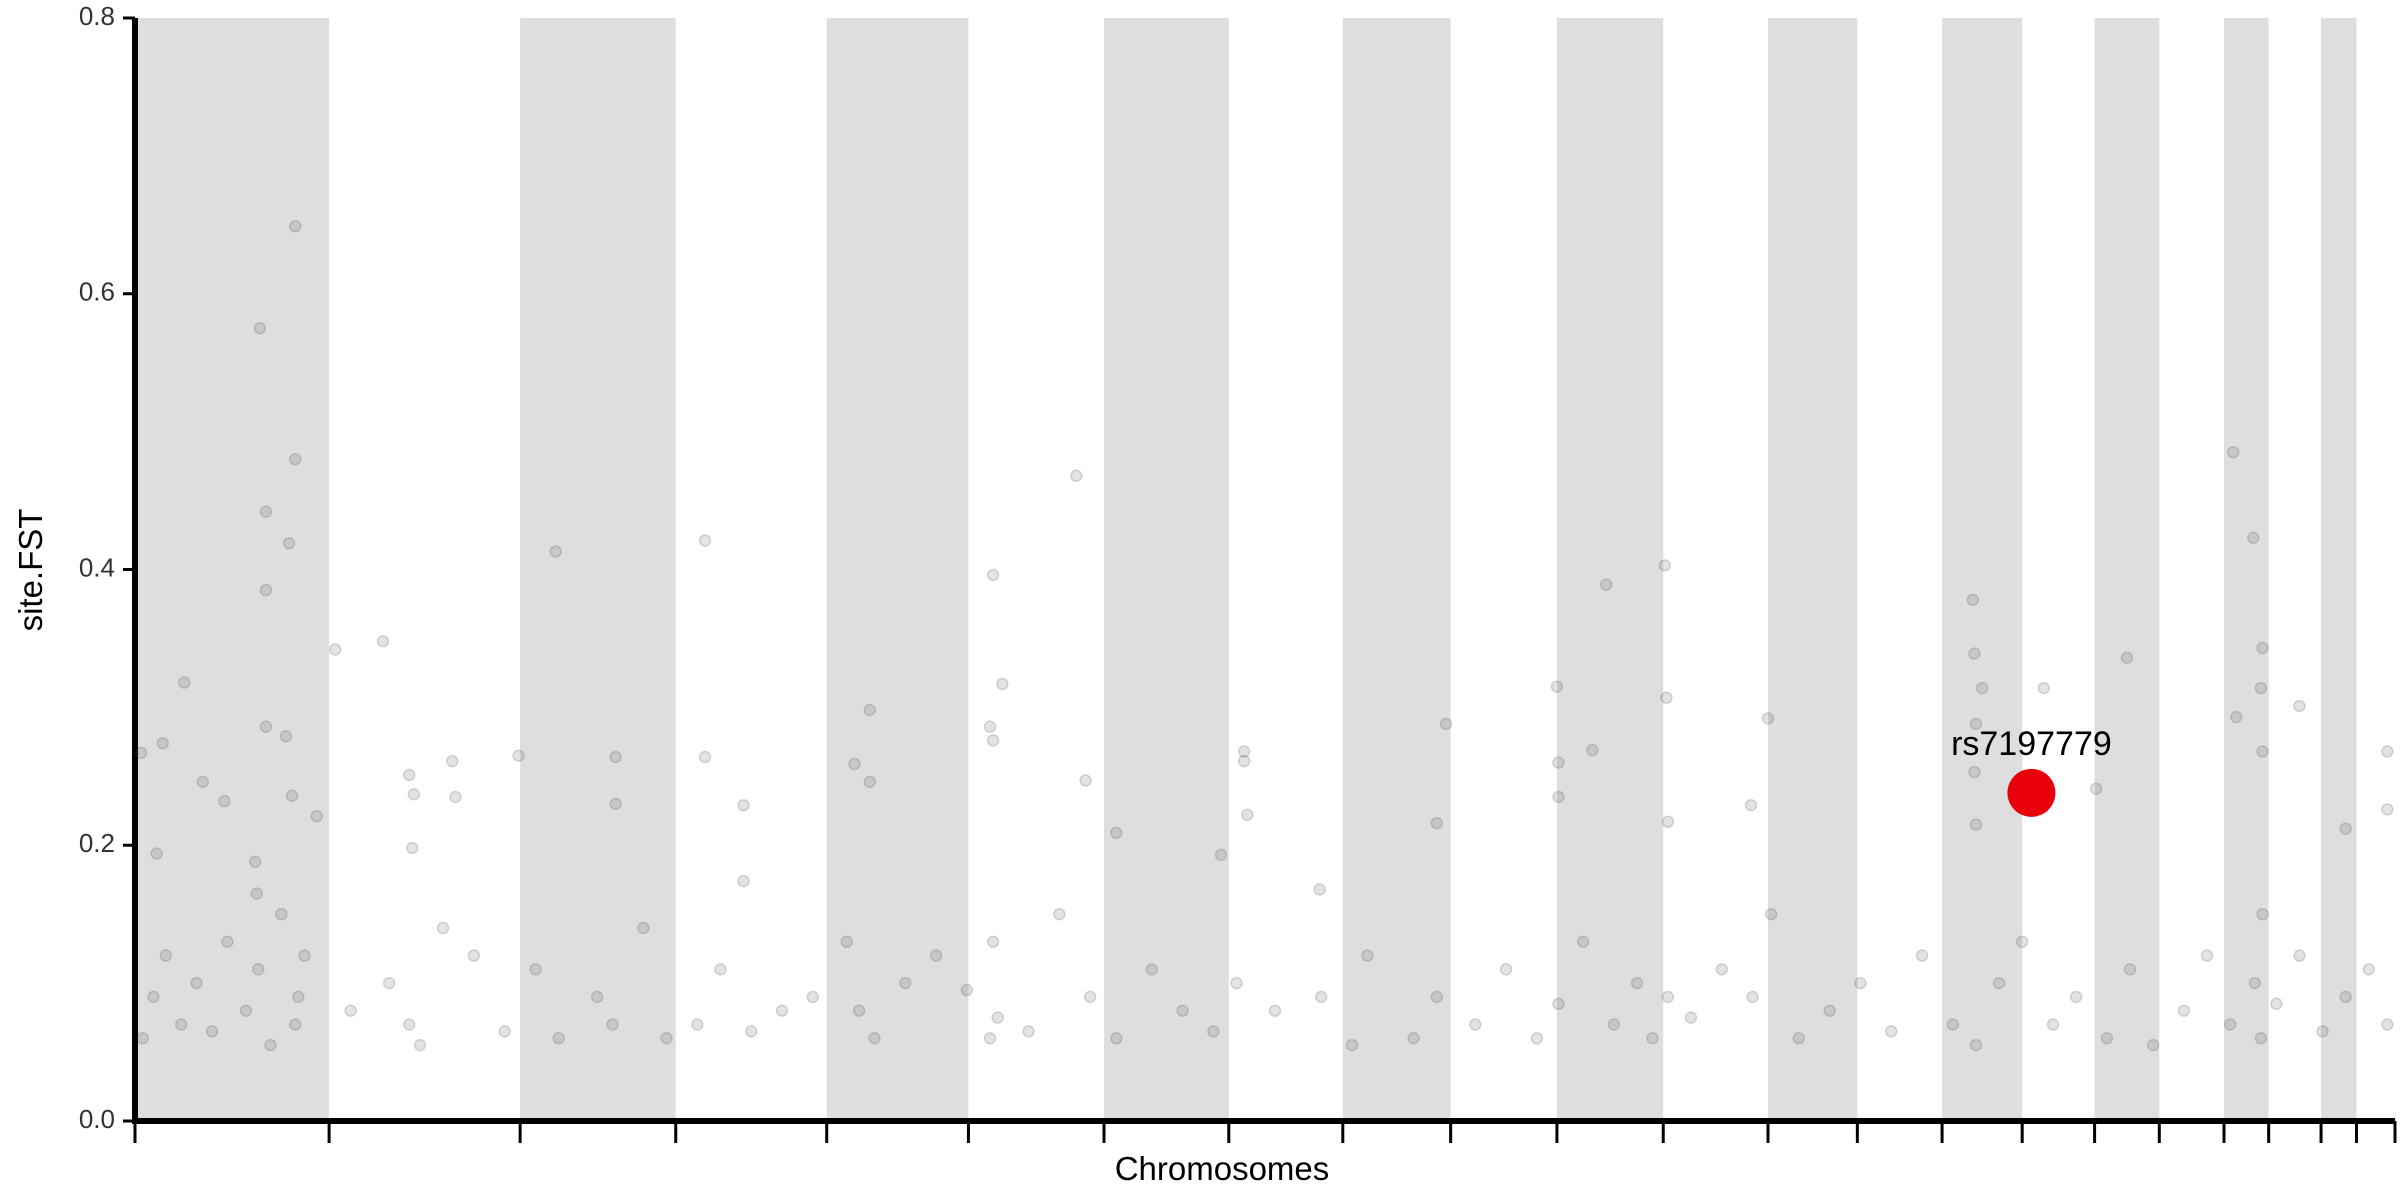  I want to click on y-axis-title: site.FST, so click(30, 570).